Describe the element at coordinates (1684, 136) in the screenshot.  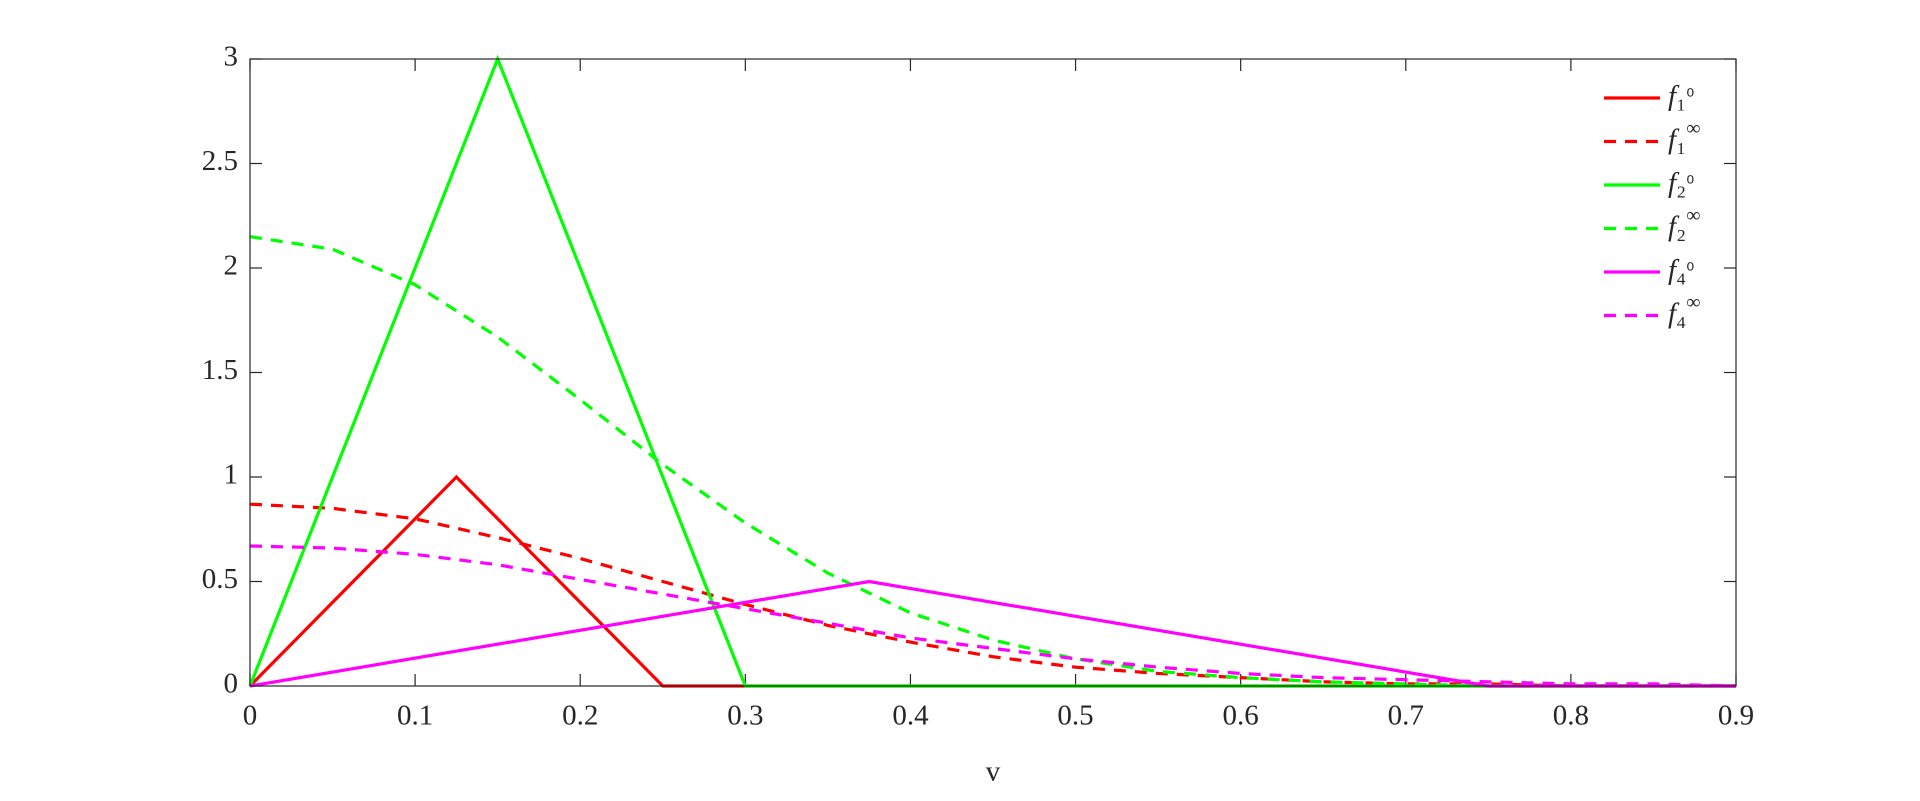
I see `legend-label: f₁∞` at that location.